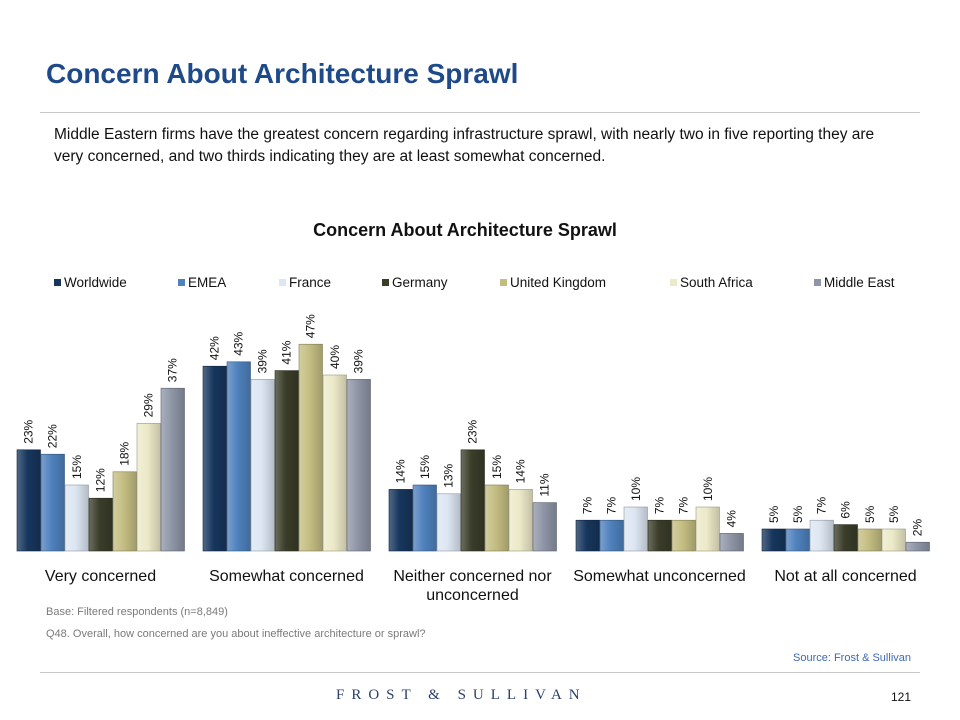 The image size is (960, 720). Describe the element at coordinates (773, 540) in the screenshot. I see `bar-not-at-all-concerned-worldwide` at that location.